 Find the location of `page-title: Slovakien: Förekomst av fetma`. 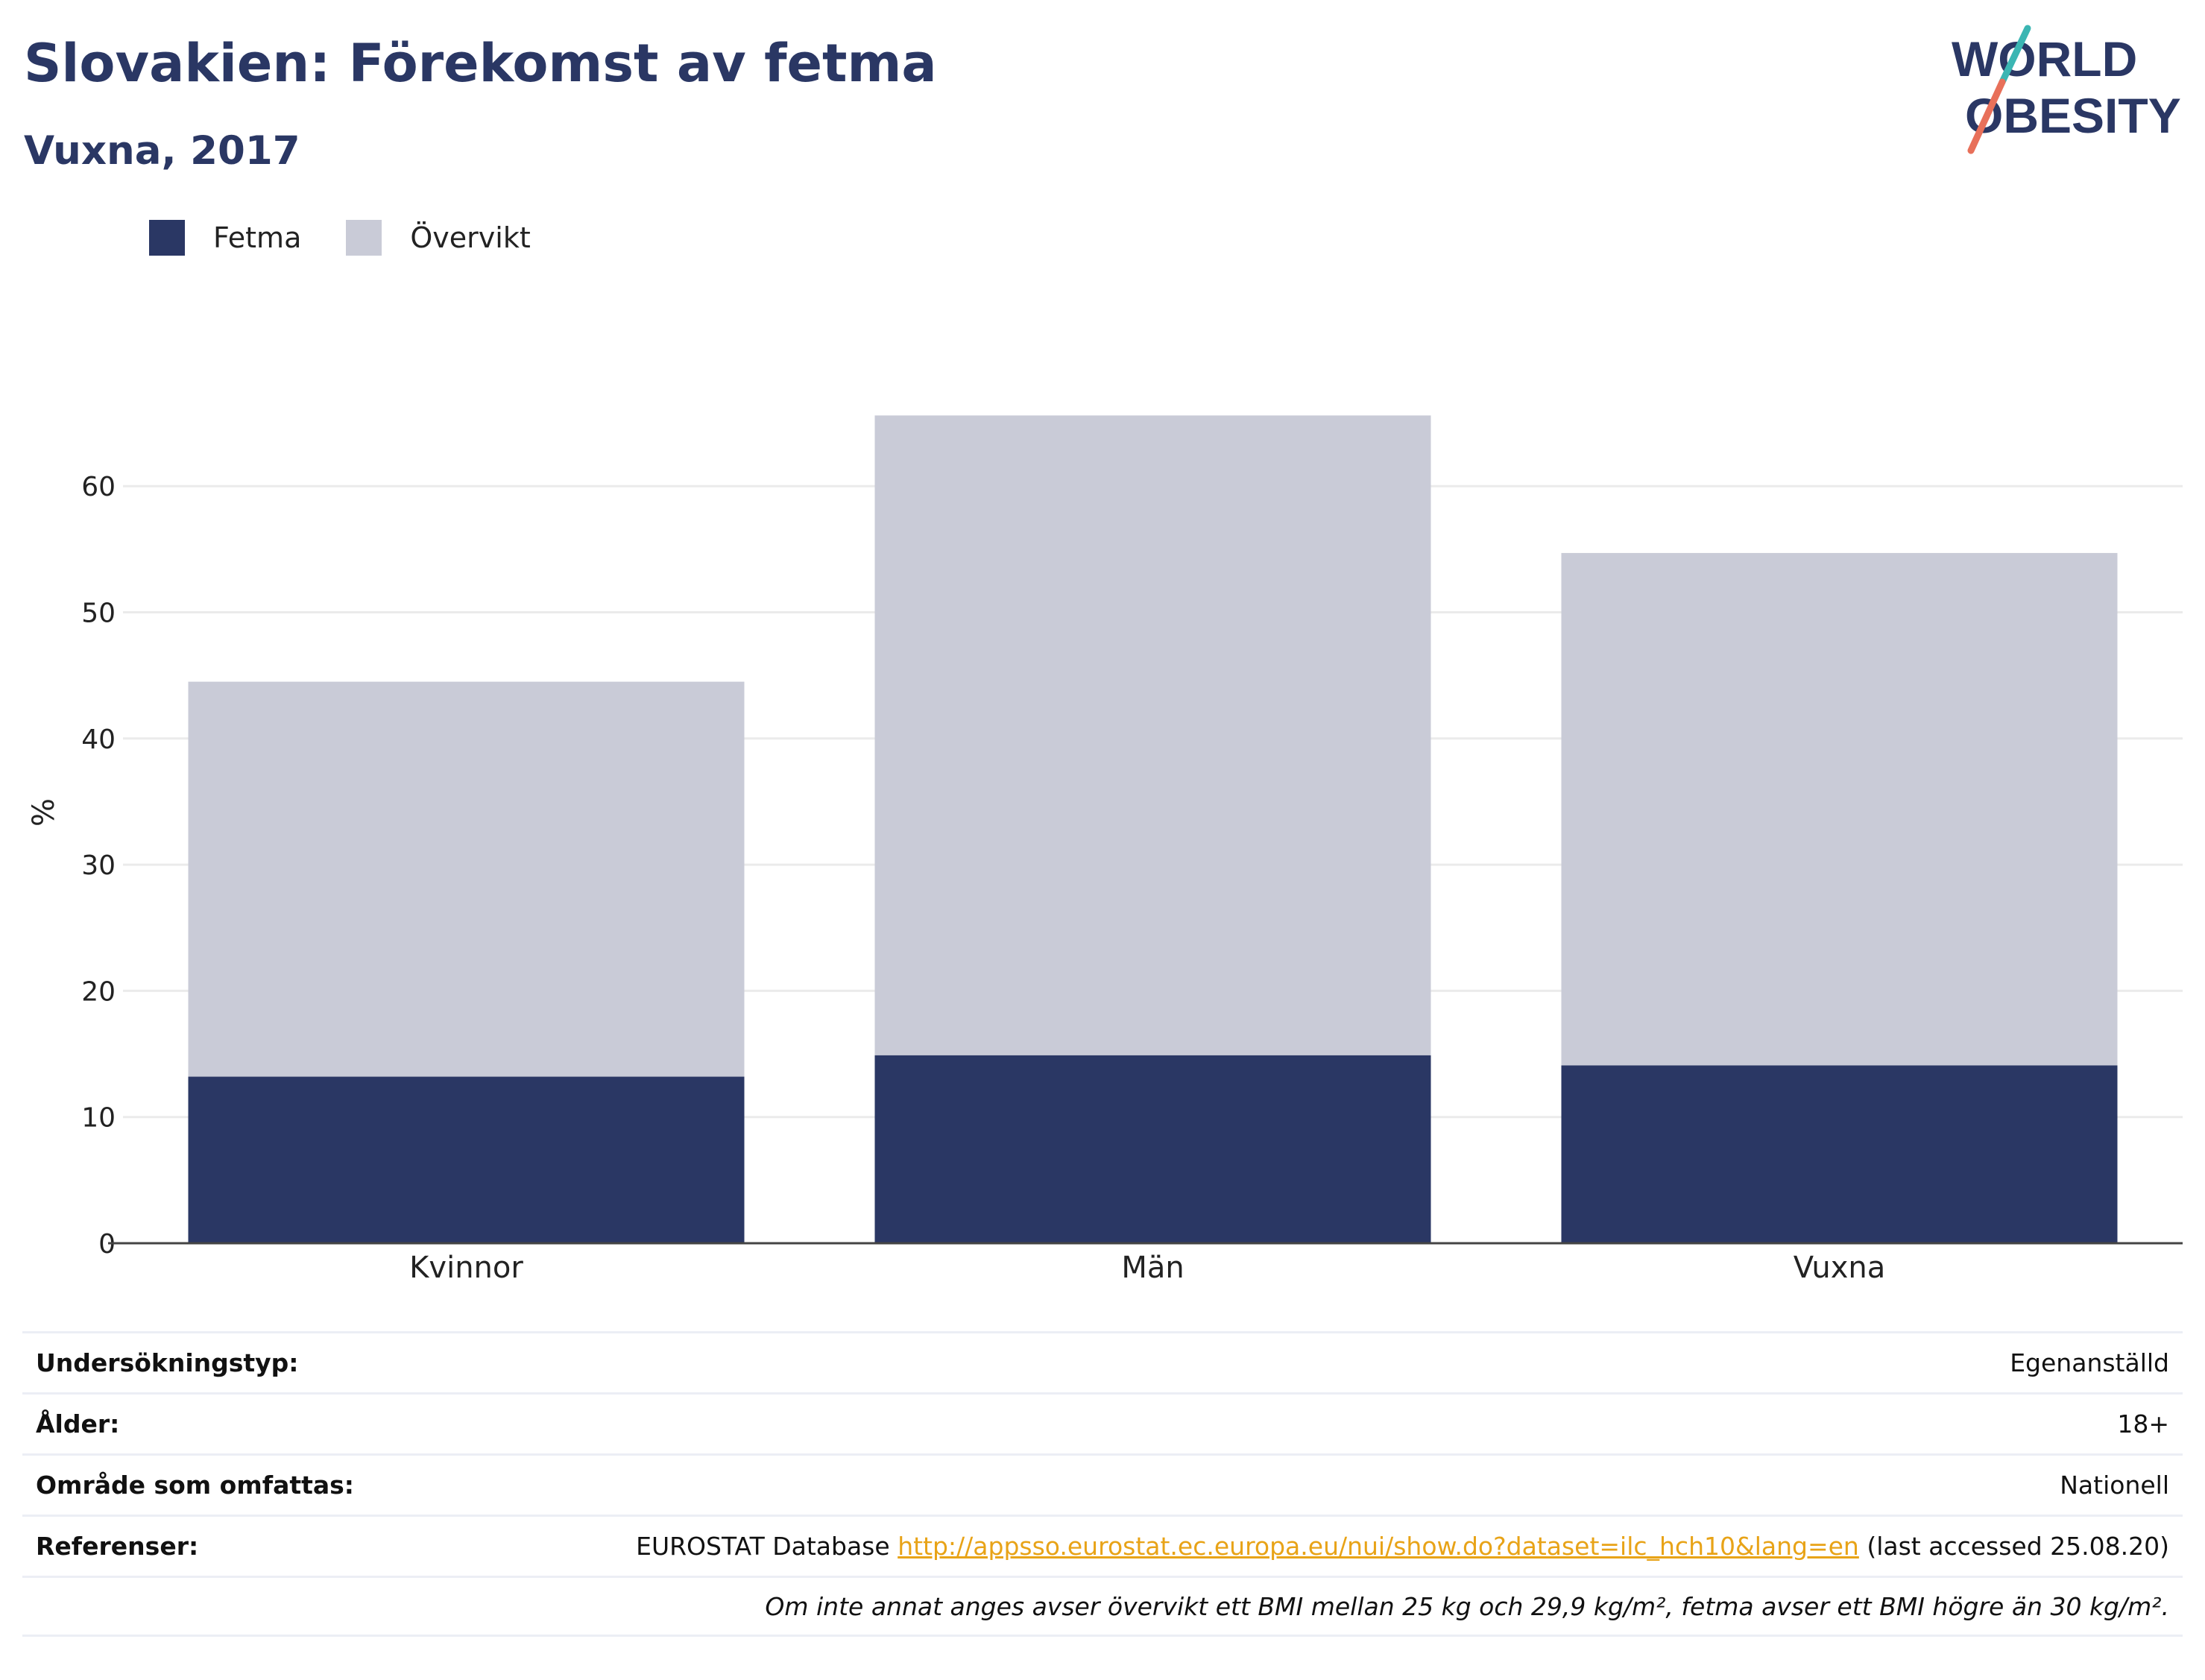

page-title: Slovakien: Förekomst av fetma is located at coordinates (480, 63).